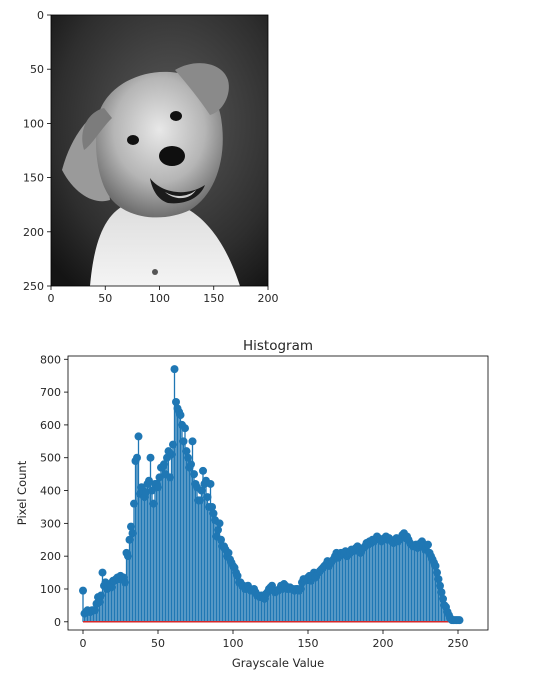  Describe the element at coordinates (83, 643) in the screenshot. I see `x-tick-label: 0` at that location.